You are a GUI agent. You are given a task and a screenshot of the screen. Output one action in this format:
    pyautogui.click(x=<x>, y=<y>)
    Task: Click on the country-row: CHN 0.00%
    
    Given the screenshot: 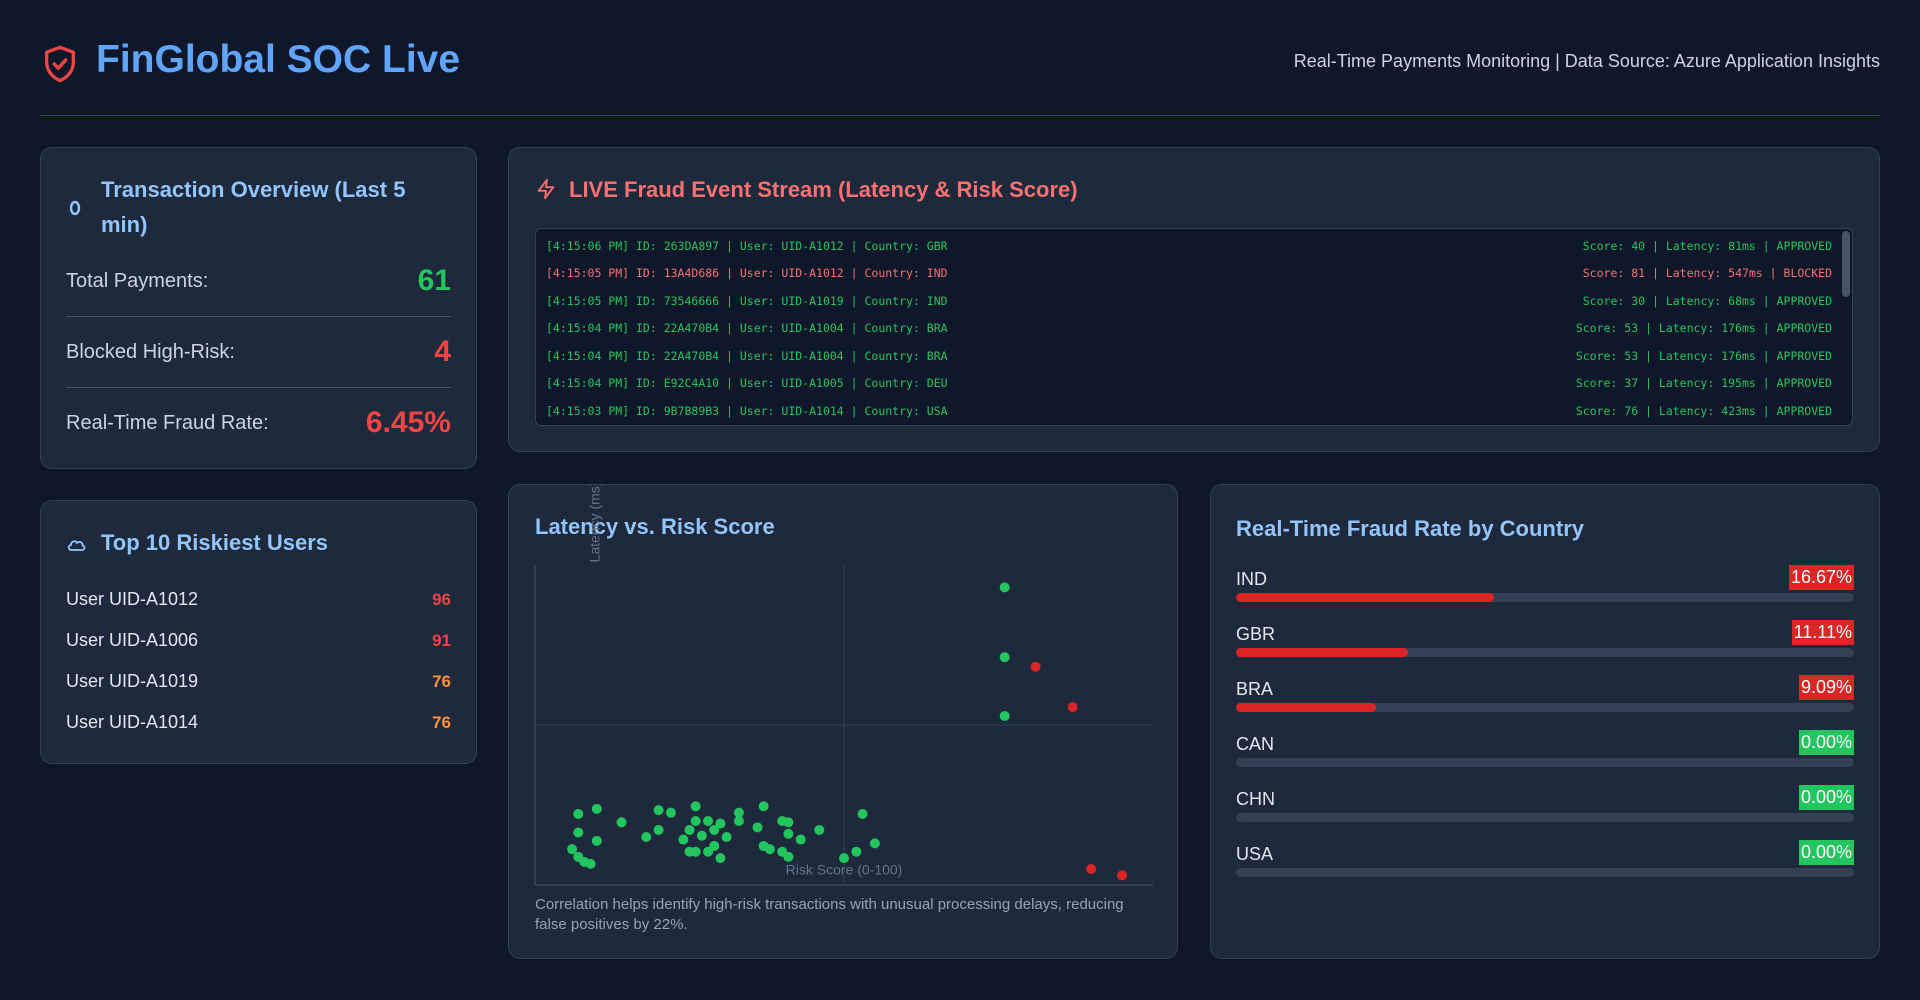 What is the action you would take?
    pyautogui.click(x=1545, y=806)
    